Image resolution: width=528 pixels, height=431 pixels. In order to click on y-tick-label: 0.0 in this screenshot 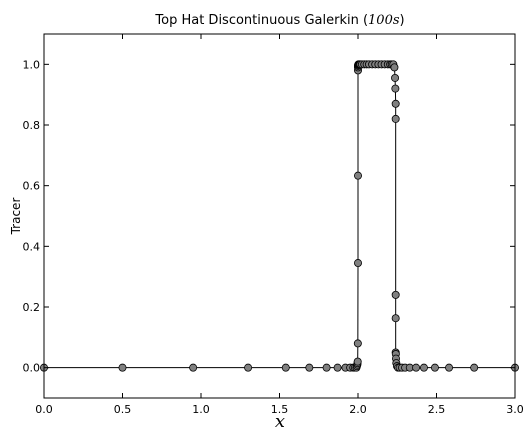, I will do `click(32, 368)`.